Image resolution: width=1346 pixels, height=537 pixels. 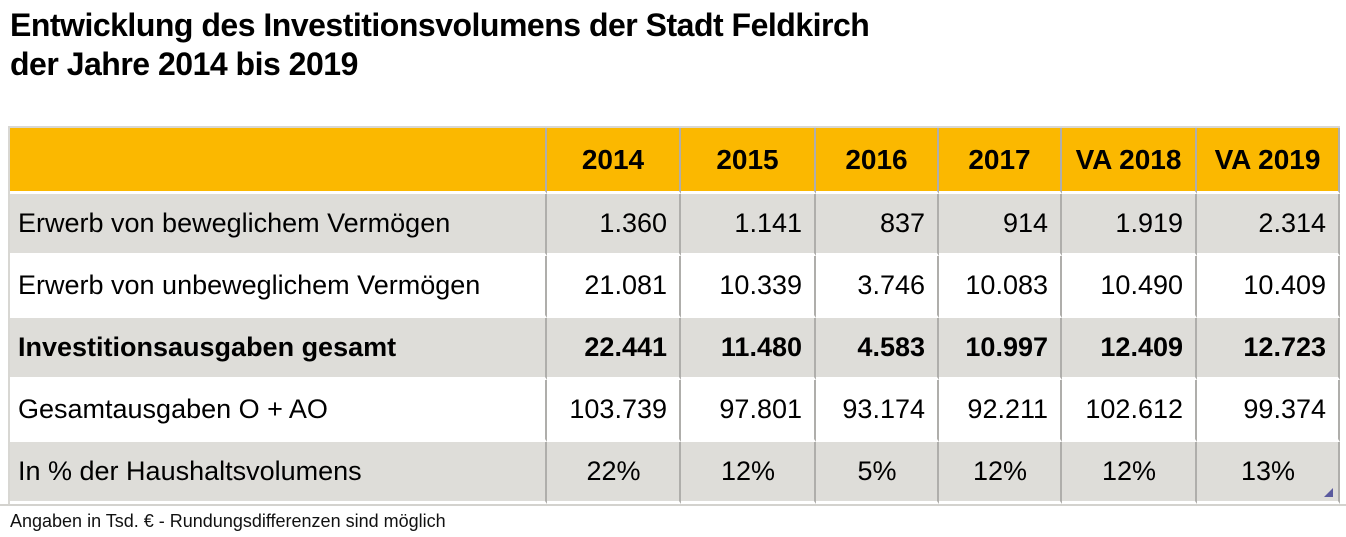 What do you see at coordinates (614, 349) in the screenshot?
I see `value-cell: 22.441` at bounding box center [614, 349].